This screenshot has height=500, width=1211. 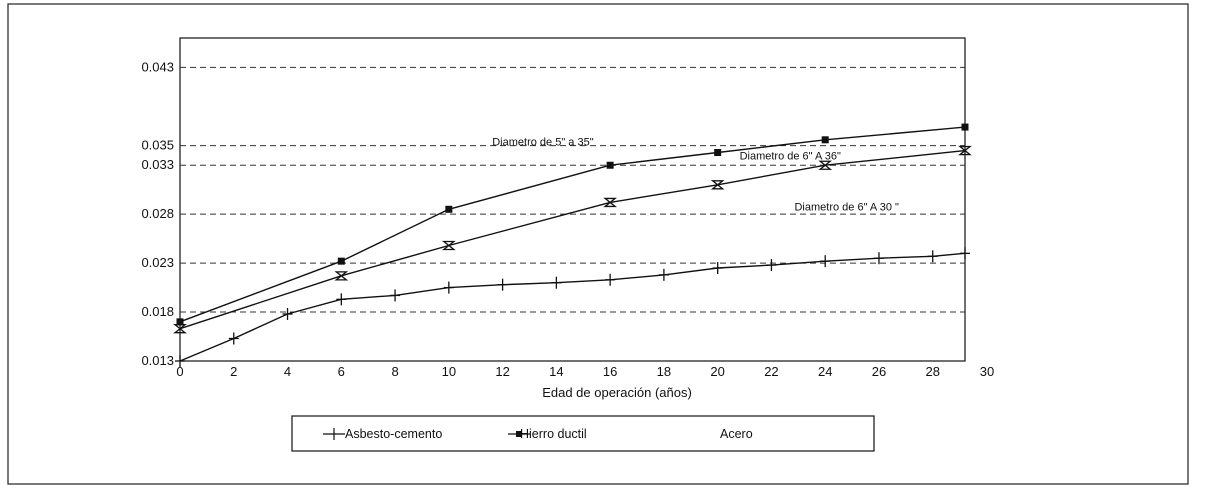 I want to click on curve-label-3: Diametro de 6" A 30 ", so click(x=846, y=207).